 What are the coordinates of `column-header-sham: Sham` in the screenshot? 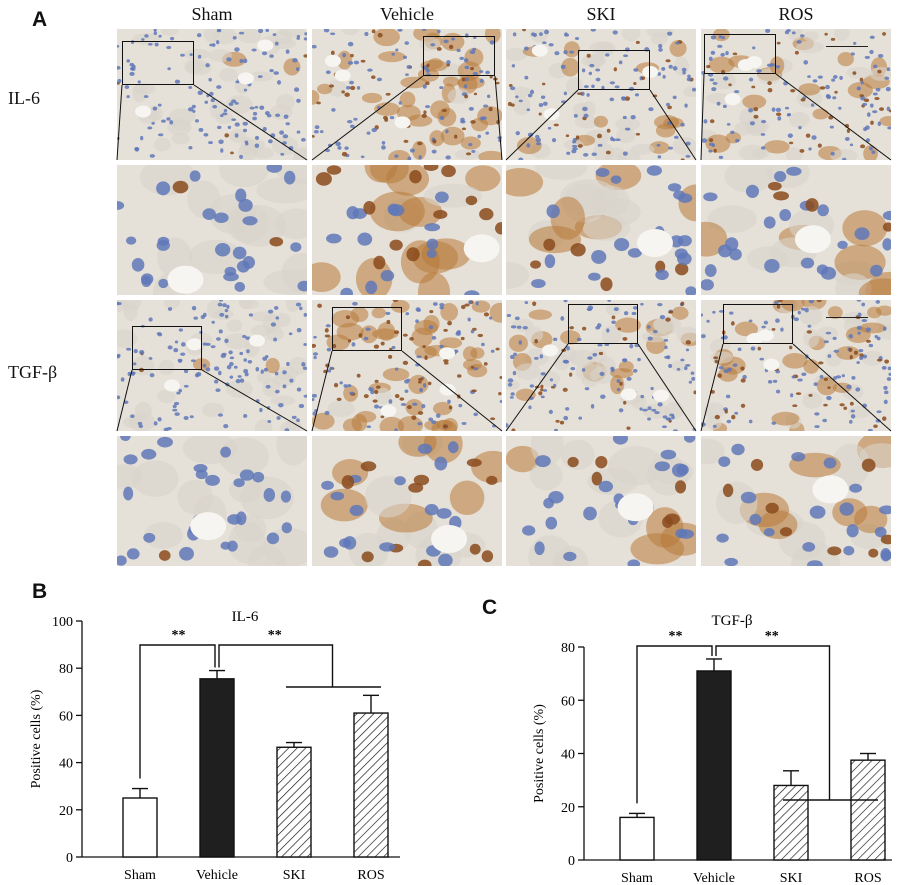 It's located at (212, 14).